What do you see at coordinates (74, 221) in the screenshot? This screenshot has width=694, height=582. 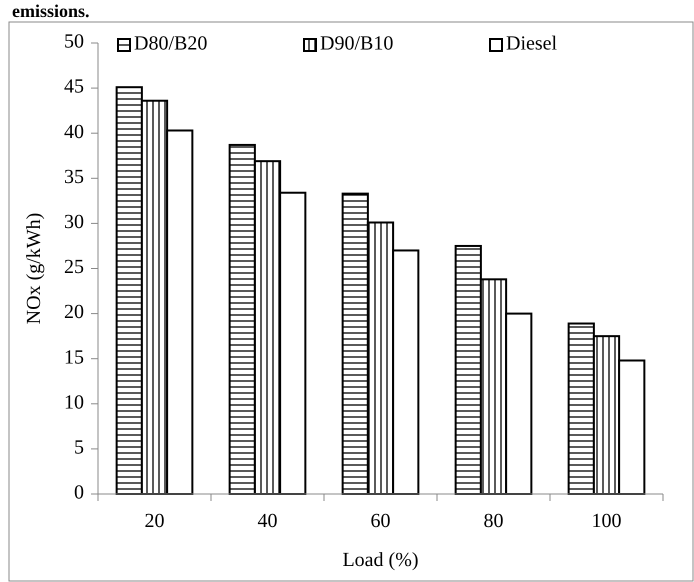 I see `y-tick-label: 30` at bounding box center [74, 221].